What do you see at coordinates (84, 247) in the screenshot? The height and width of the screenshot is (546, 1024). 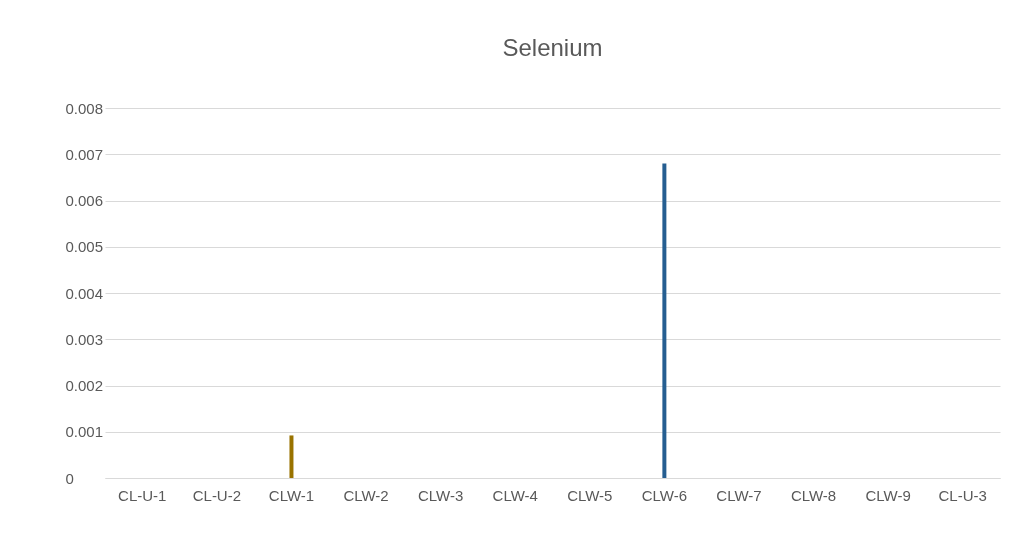 I see `y-tick-label: 0.005` at bounding box center [84, 247].